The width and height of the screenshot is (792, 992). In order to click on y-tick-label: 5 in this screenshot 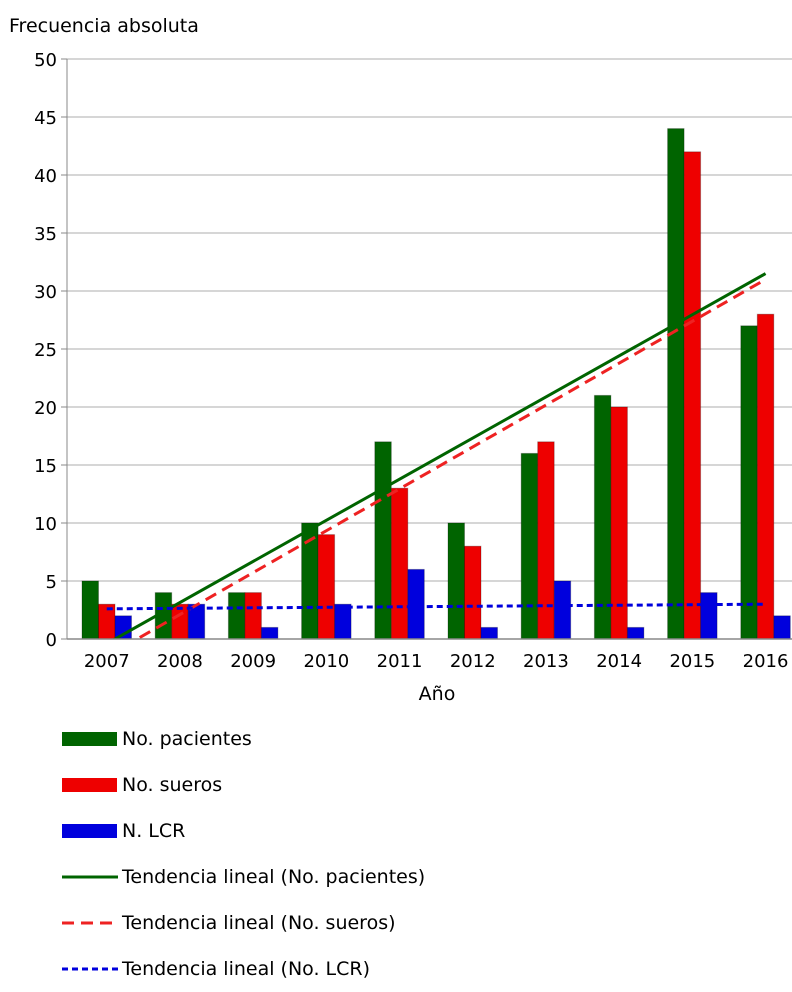, I will do `click(51, 582)`.